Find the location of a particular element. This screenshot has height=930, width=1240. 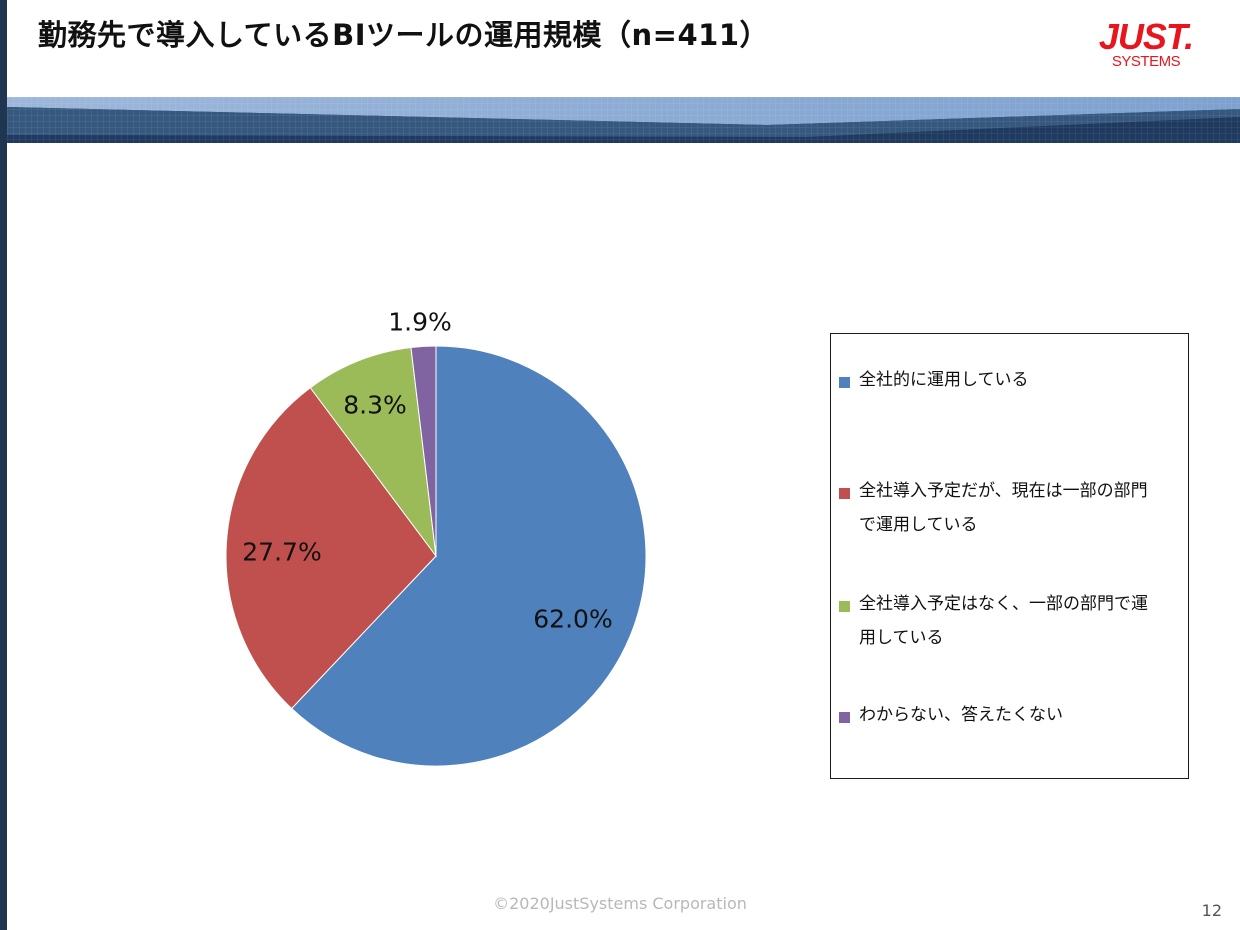

header-banner is located at coordinates (623, 120).